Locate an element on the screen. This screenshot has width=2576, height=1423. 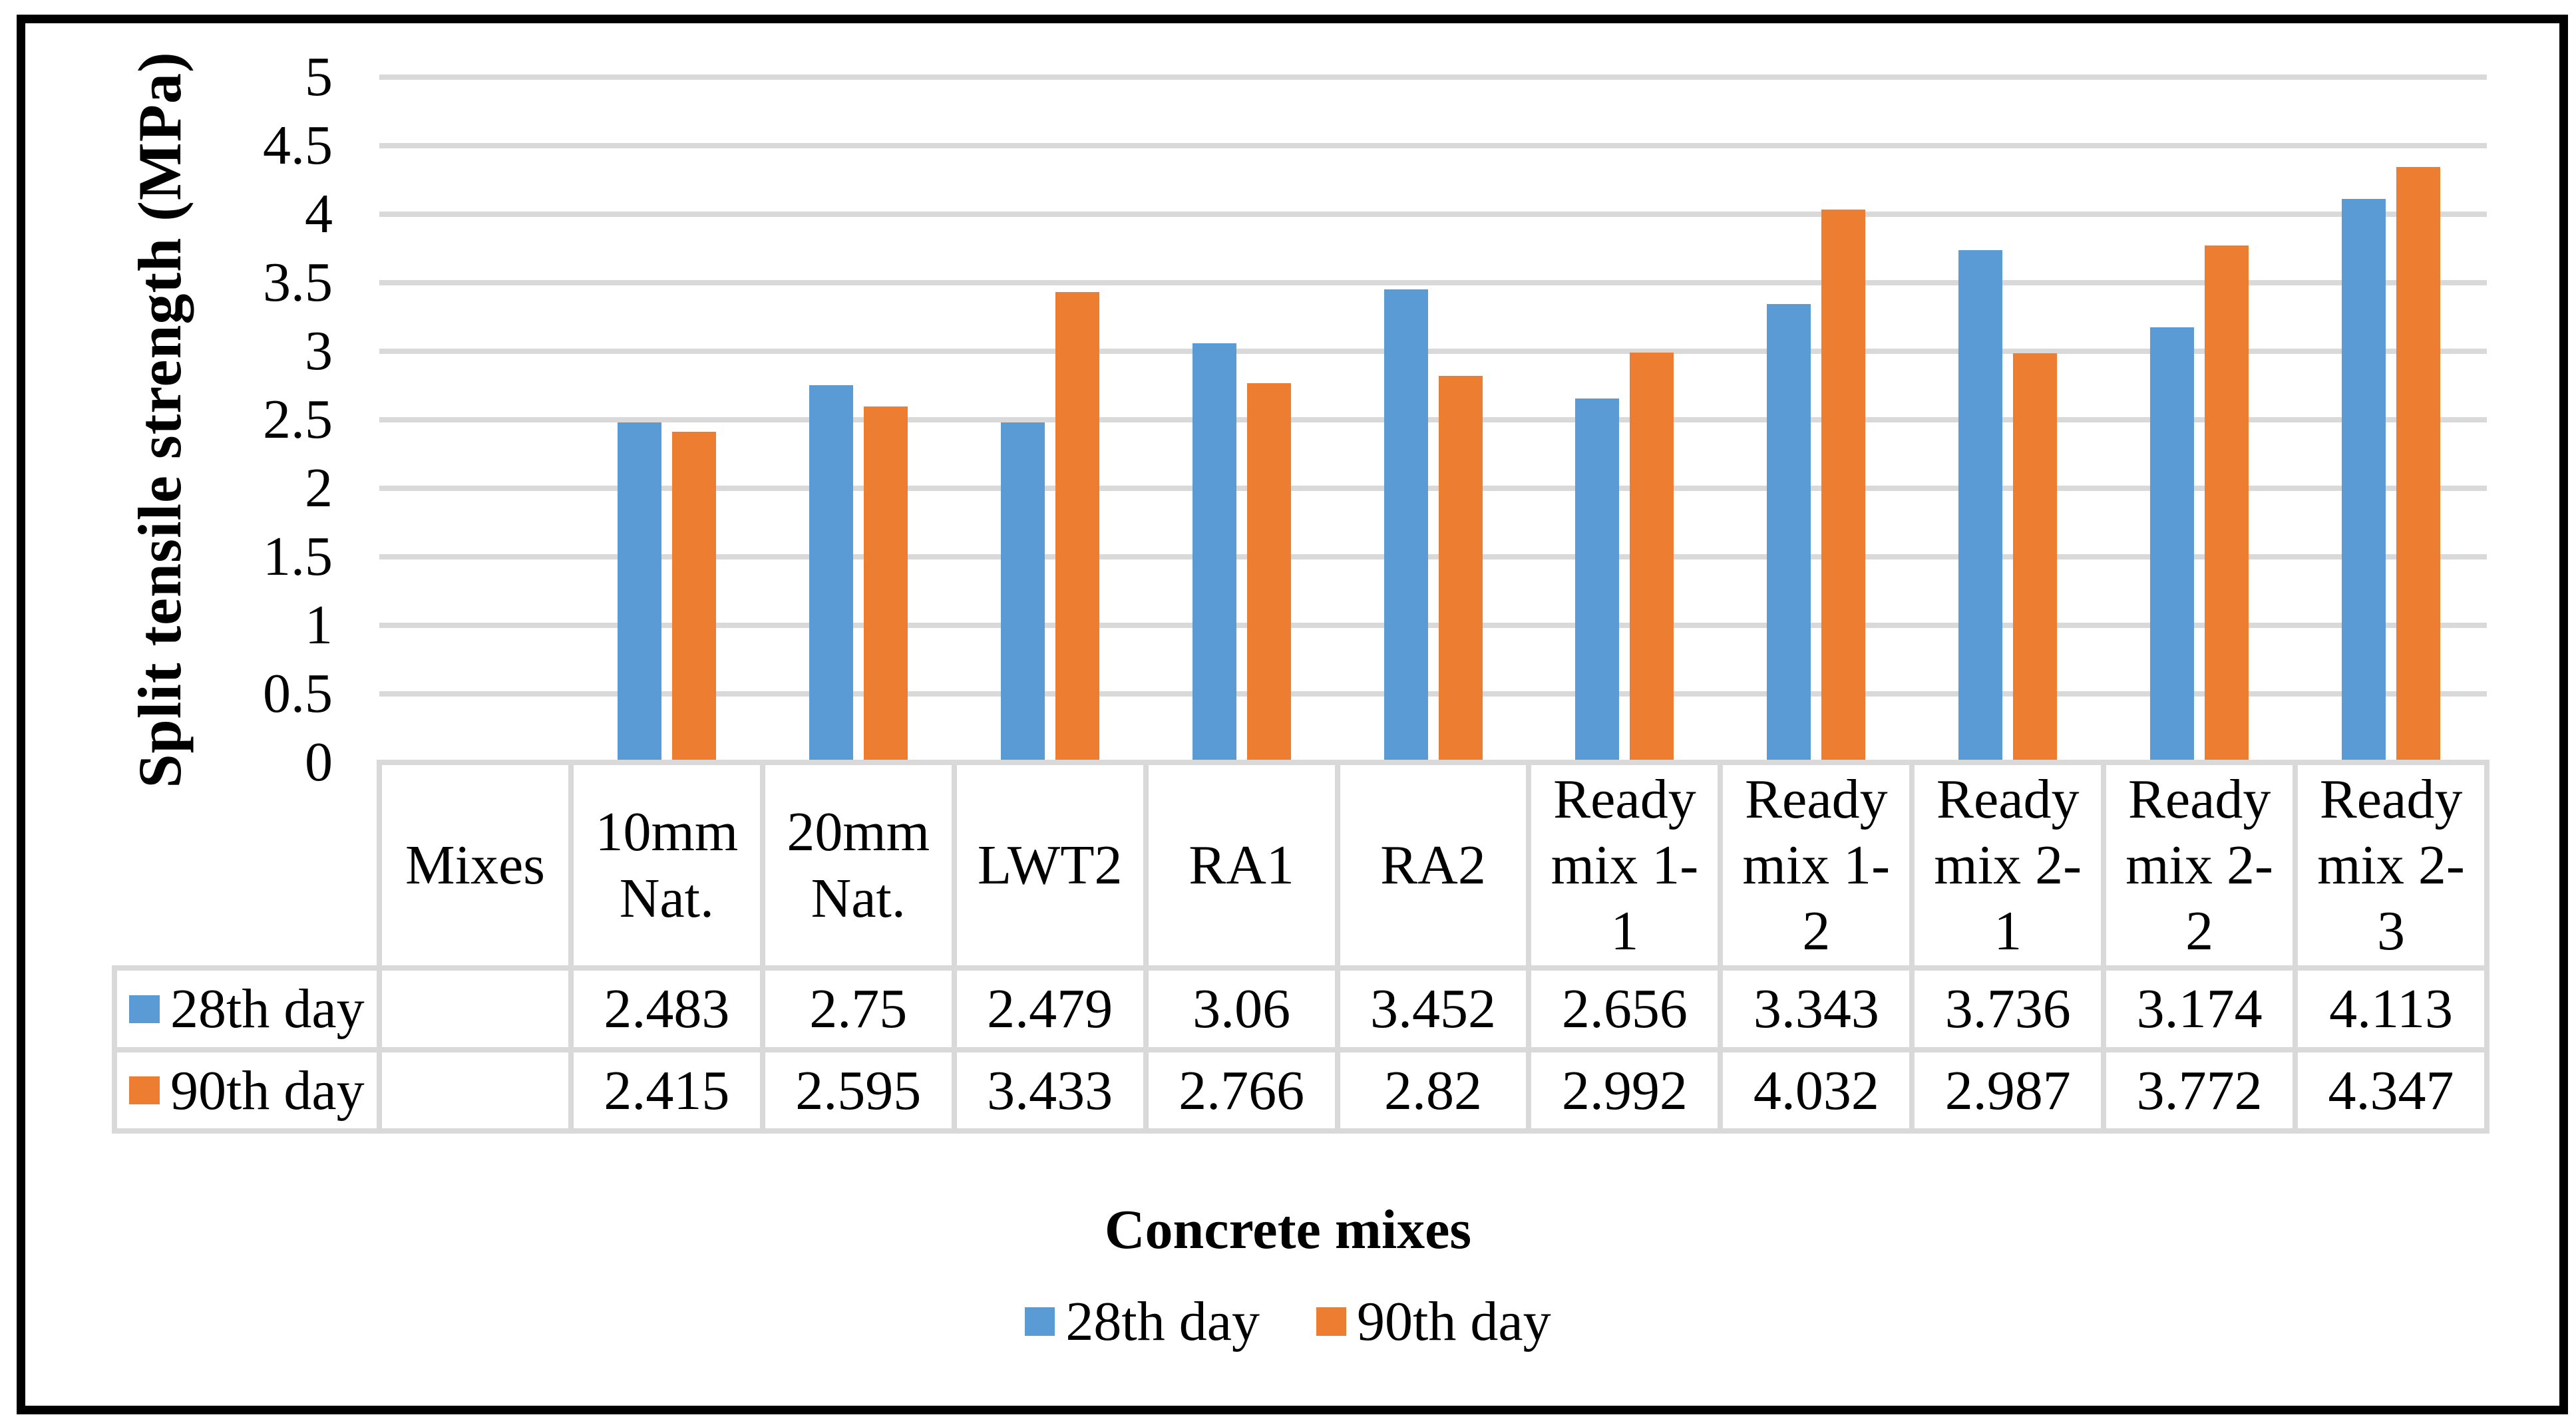
table-value-90th-day-ra2: 2.82 is located at coordinates (1433, 1090).